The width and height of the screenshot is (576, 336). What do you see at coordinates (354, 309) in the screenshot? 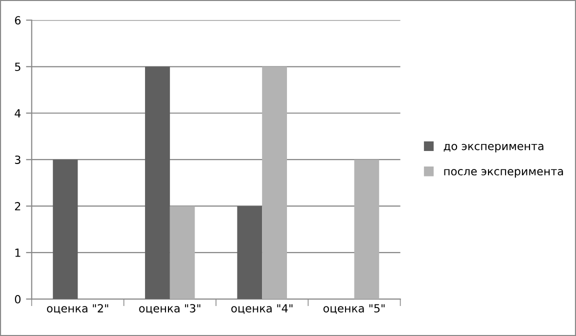
I see `x-tick-label: оценка "5"` at bounding box center [354, 309].